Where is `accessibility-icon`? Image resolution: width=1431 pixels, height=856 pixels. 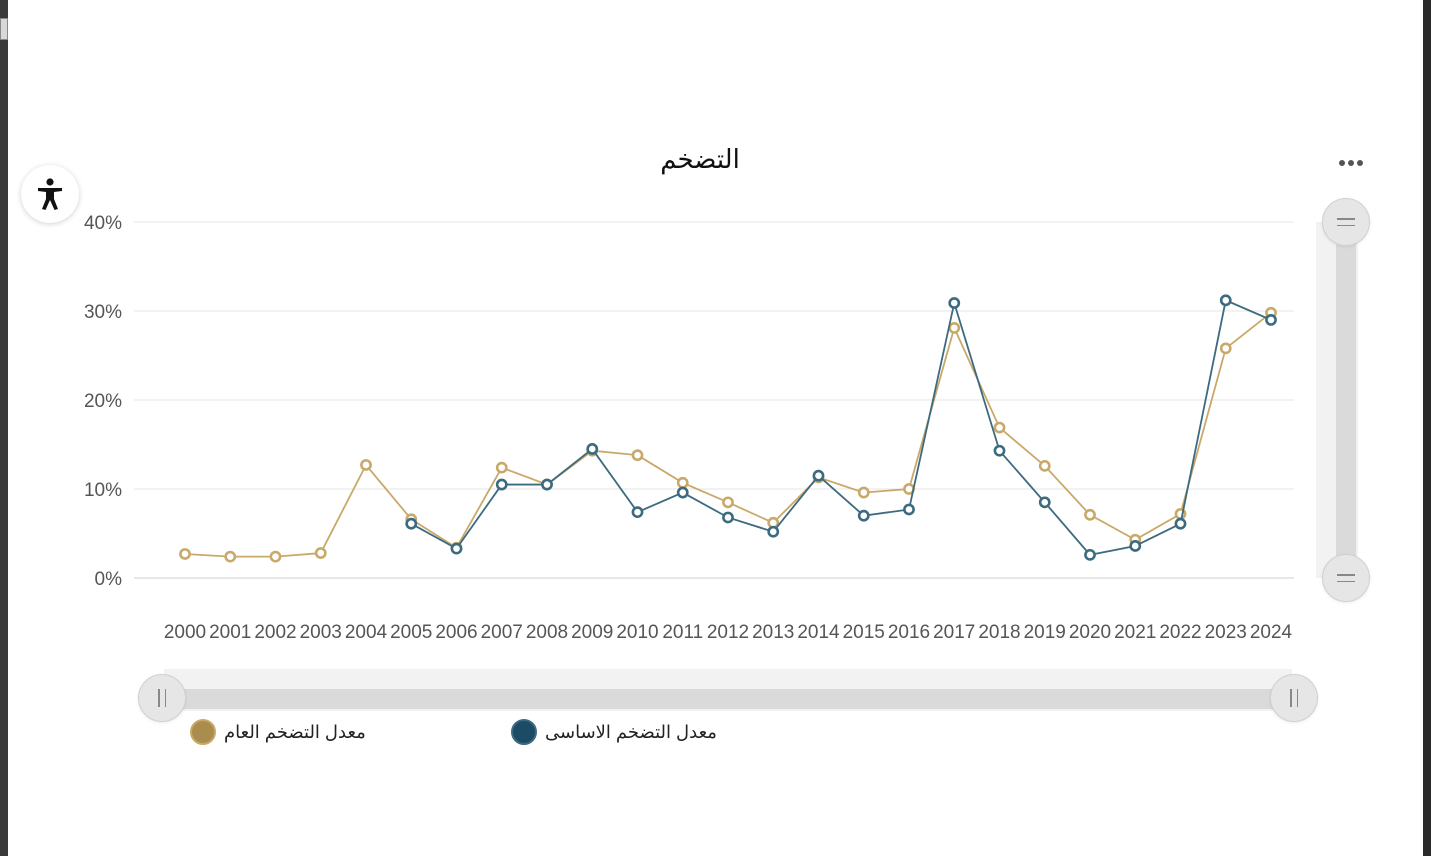
accessibility-icon is located at coordinates (50, 194).